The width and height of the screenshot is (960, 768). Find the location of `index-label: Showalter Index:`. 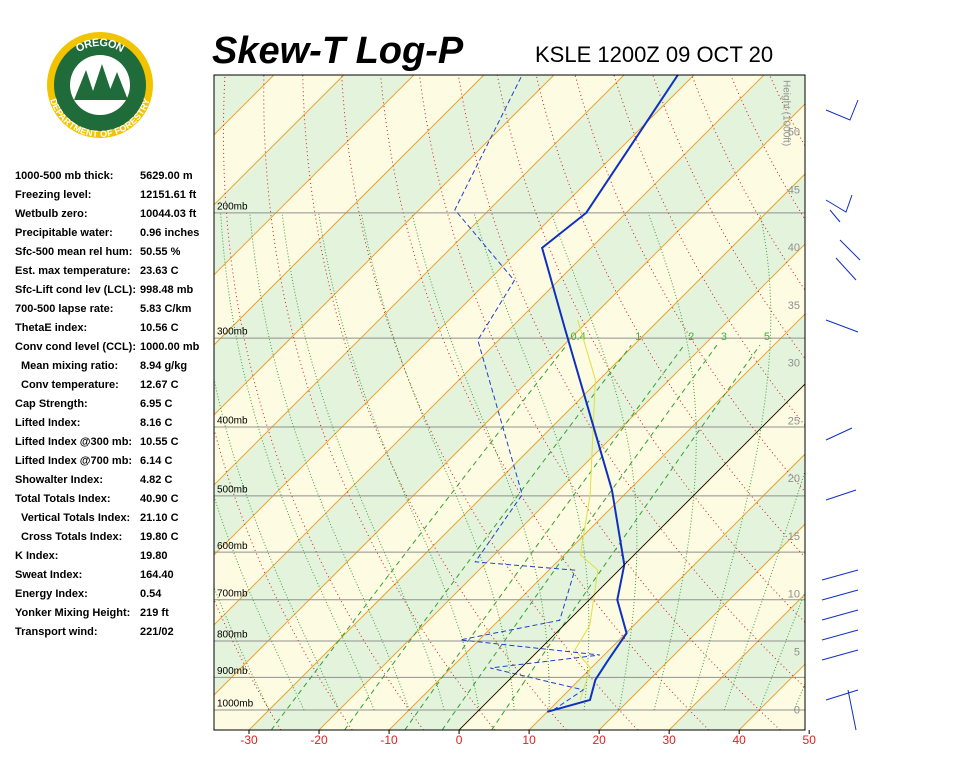

index-label: Showalter Index: is located at coordinates (59, 480).